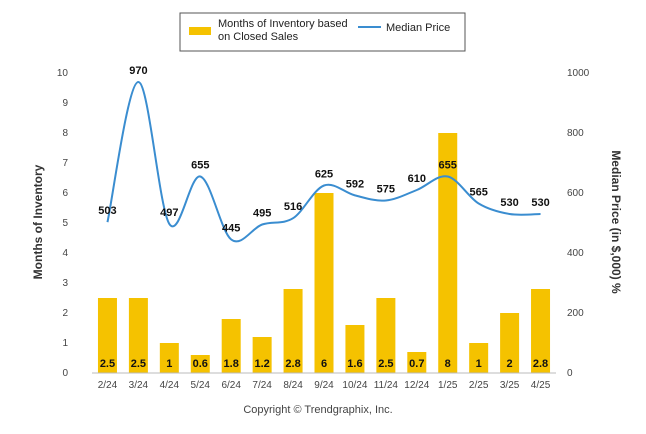 This screenshot has height=434, width=646. I want to click on x-tick-label: 1/25, so click(448, 385).